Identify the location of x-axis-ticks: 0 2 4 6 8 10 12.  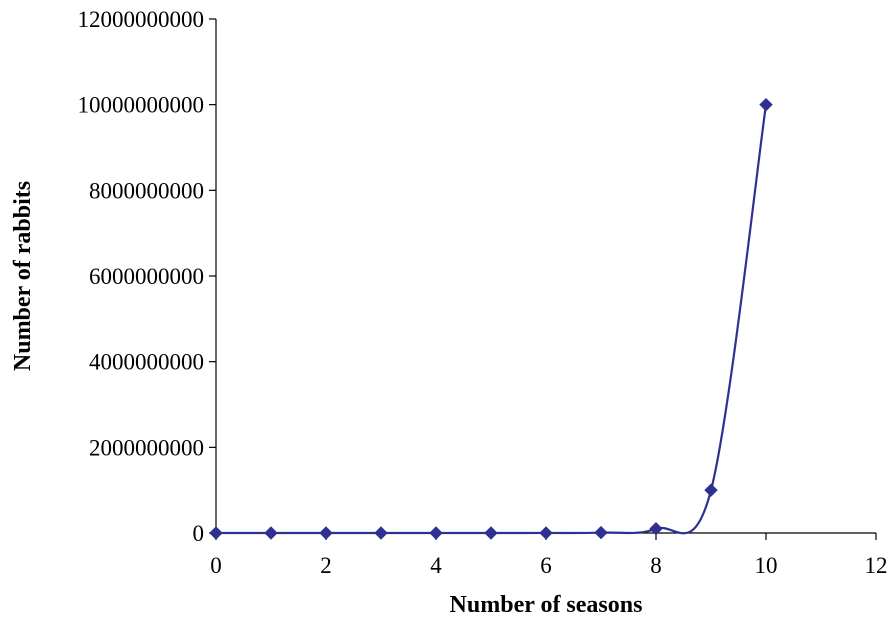
(549, 555).